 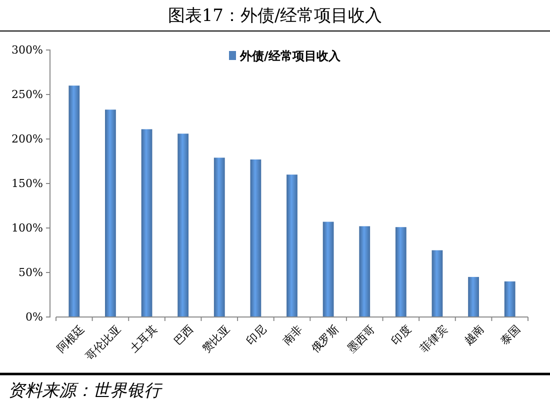 I want to click on y-tick-label: 0%, so click(x=34, y=317).